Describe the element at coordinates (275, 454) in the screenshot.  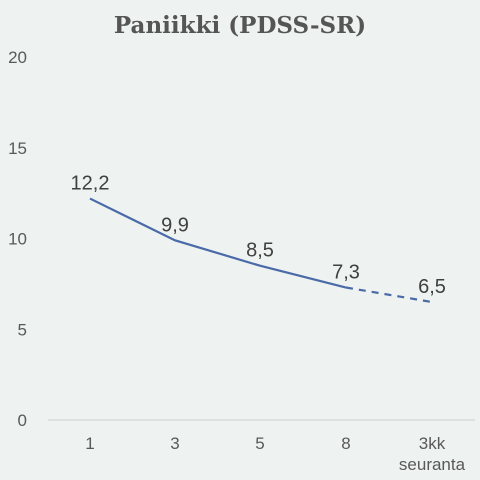
I see `x-axis-ticks: 1 3 5 8 3kk seuranta` at that location.